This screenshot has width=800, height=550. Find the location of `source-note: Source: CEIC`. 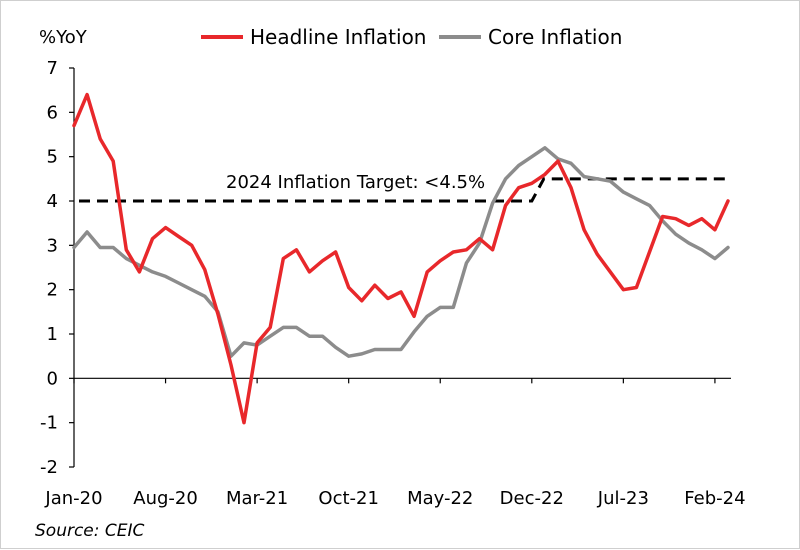

source-note: Source: CEIC is located at coordinates (90, 531).